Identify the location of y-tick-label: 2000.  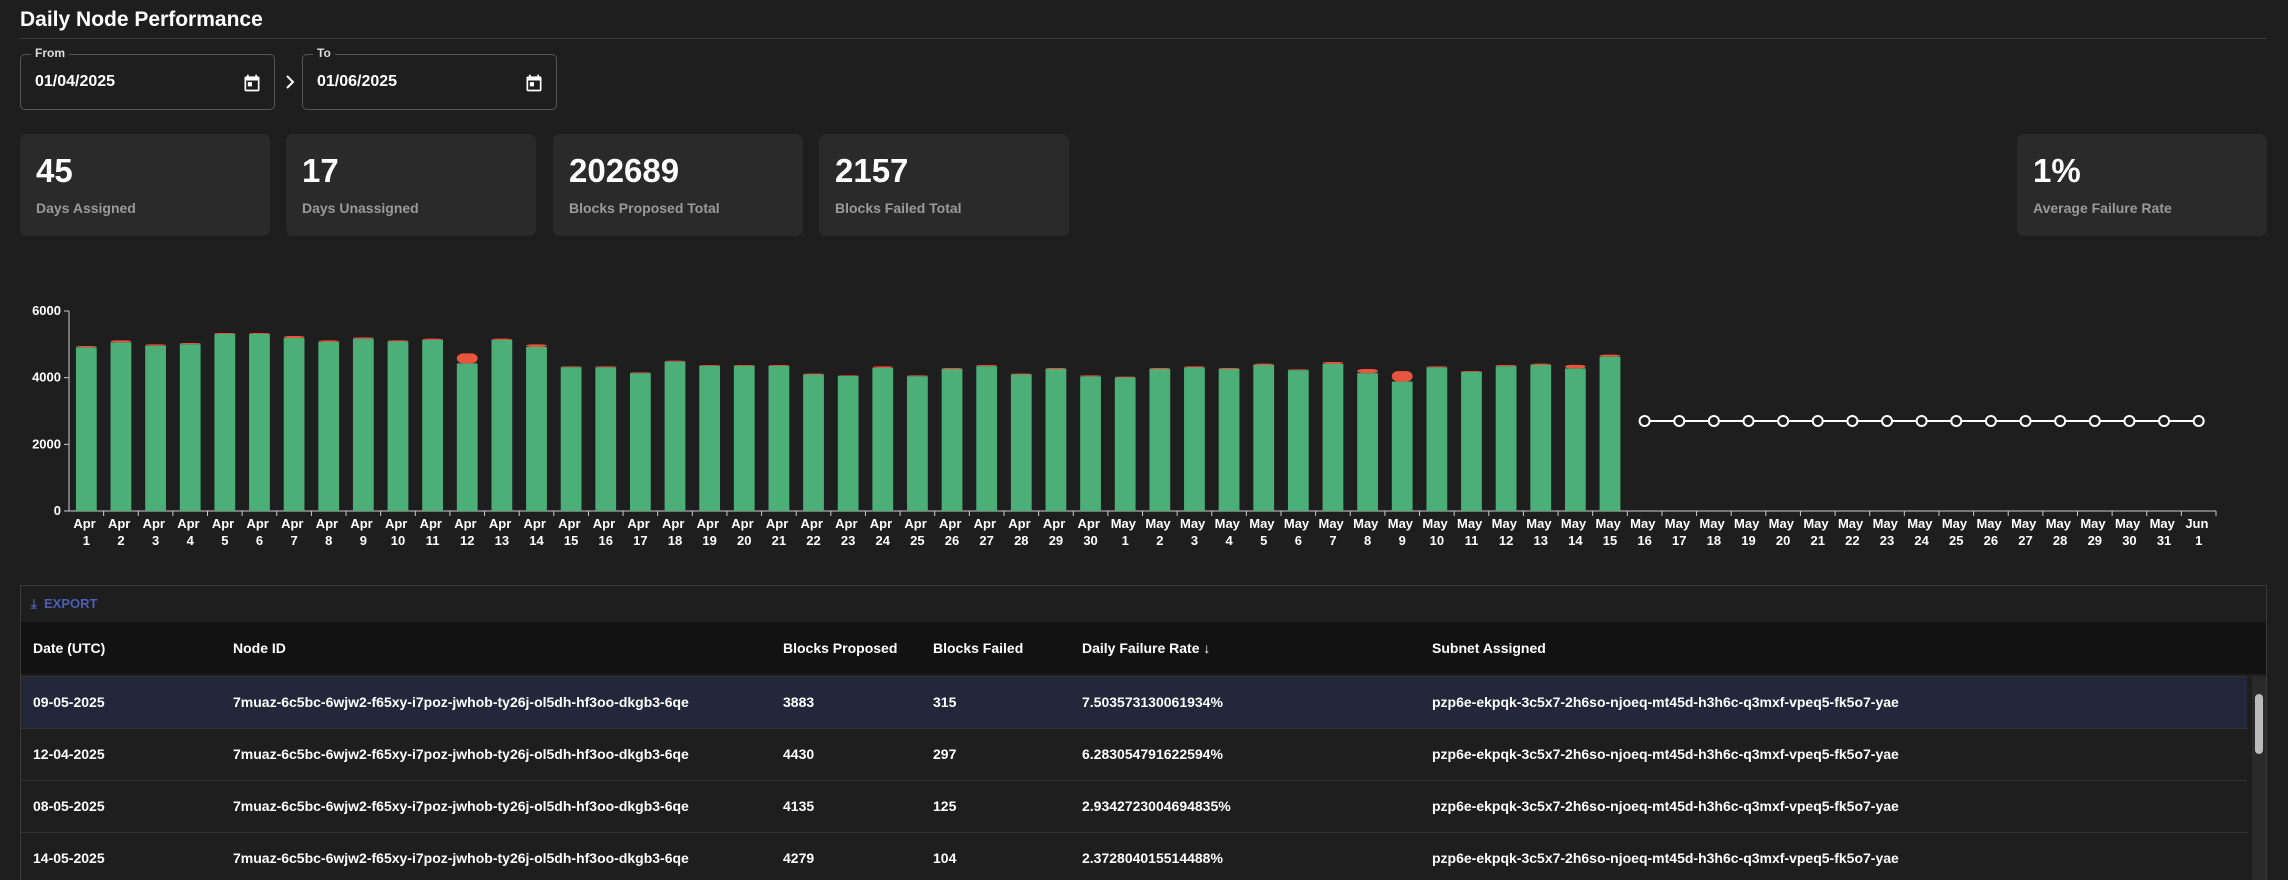
(46, 443).